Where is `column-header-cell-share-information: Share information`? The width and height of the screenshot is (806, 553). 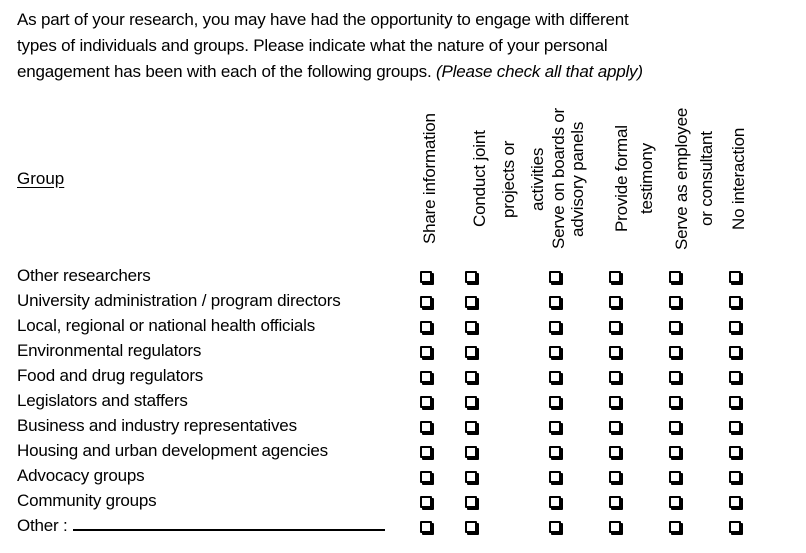
column-header-cell-share-information: Share information is located at coordinates (440, 179).